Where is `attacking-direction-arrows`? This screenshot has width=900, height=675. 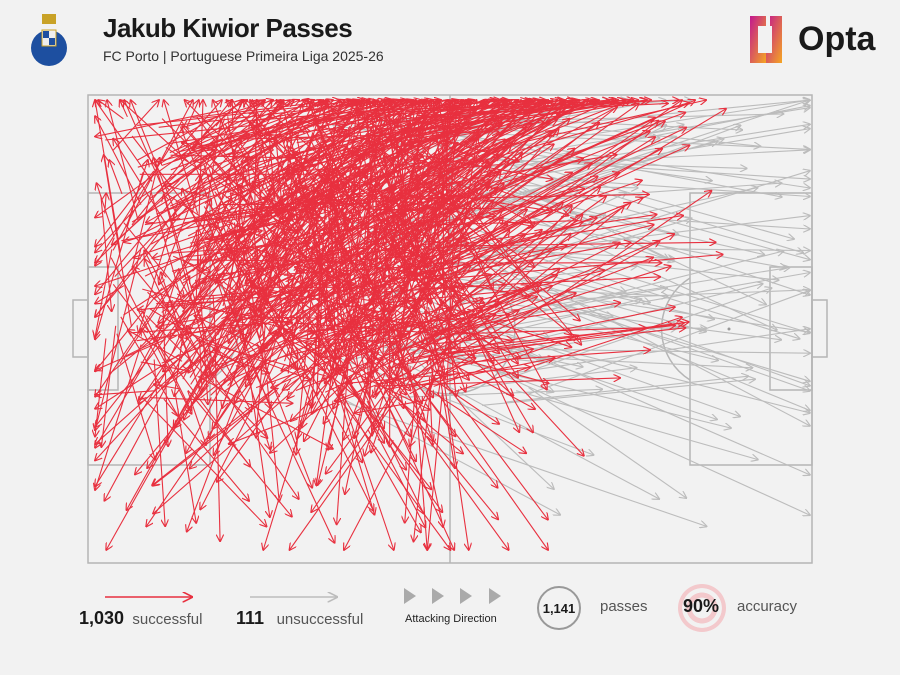
attacking-direction-arrows is located at coordinates (452, 596).